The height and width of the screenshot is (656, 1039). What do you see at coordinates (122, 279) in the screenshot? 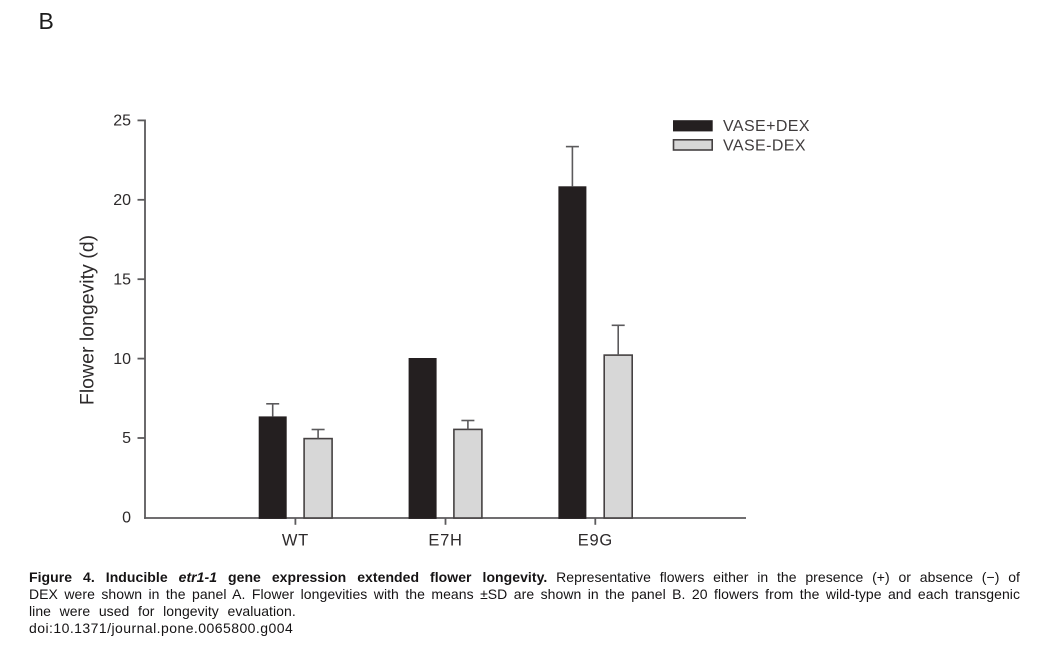
I see `svg-text: 15` at bounding box center [122, 279].